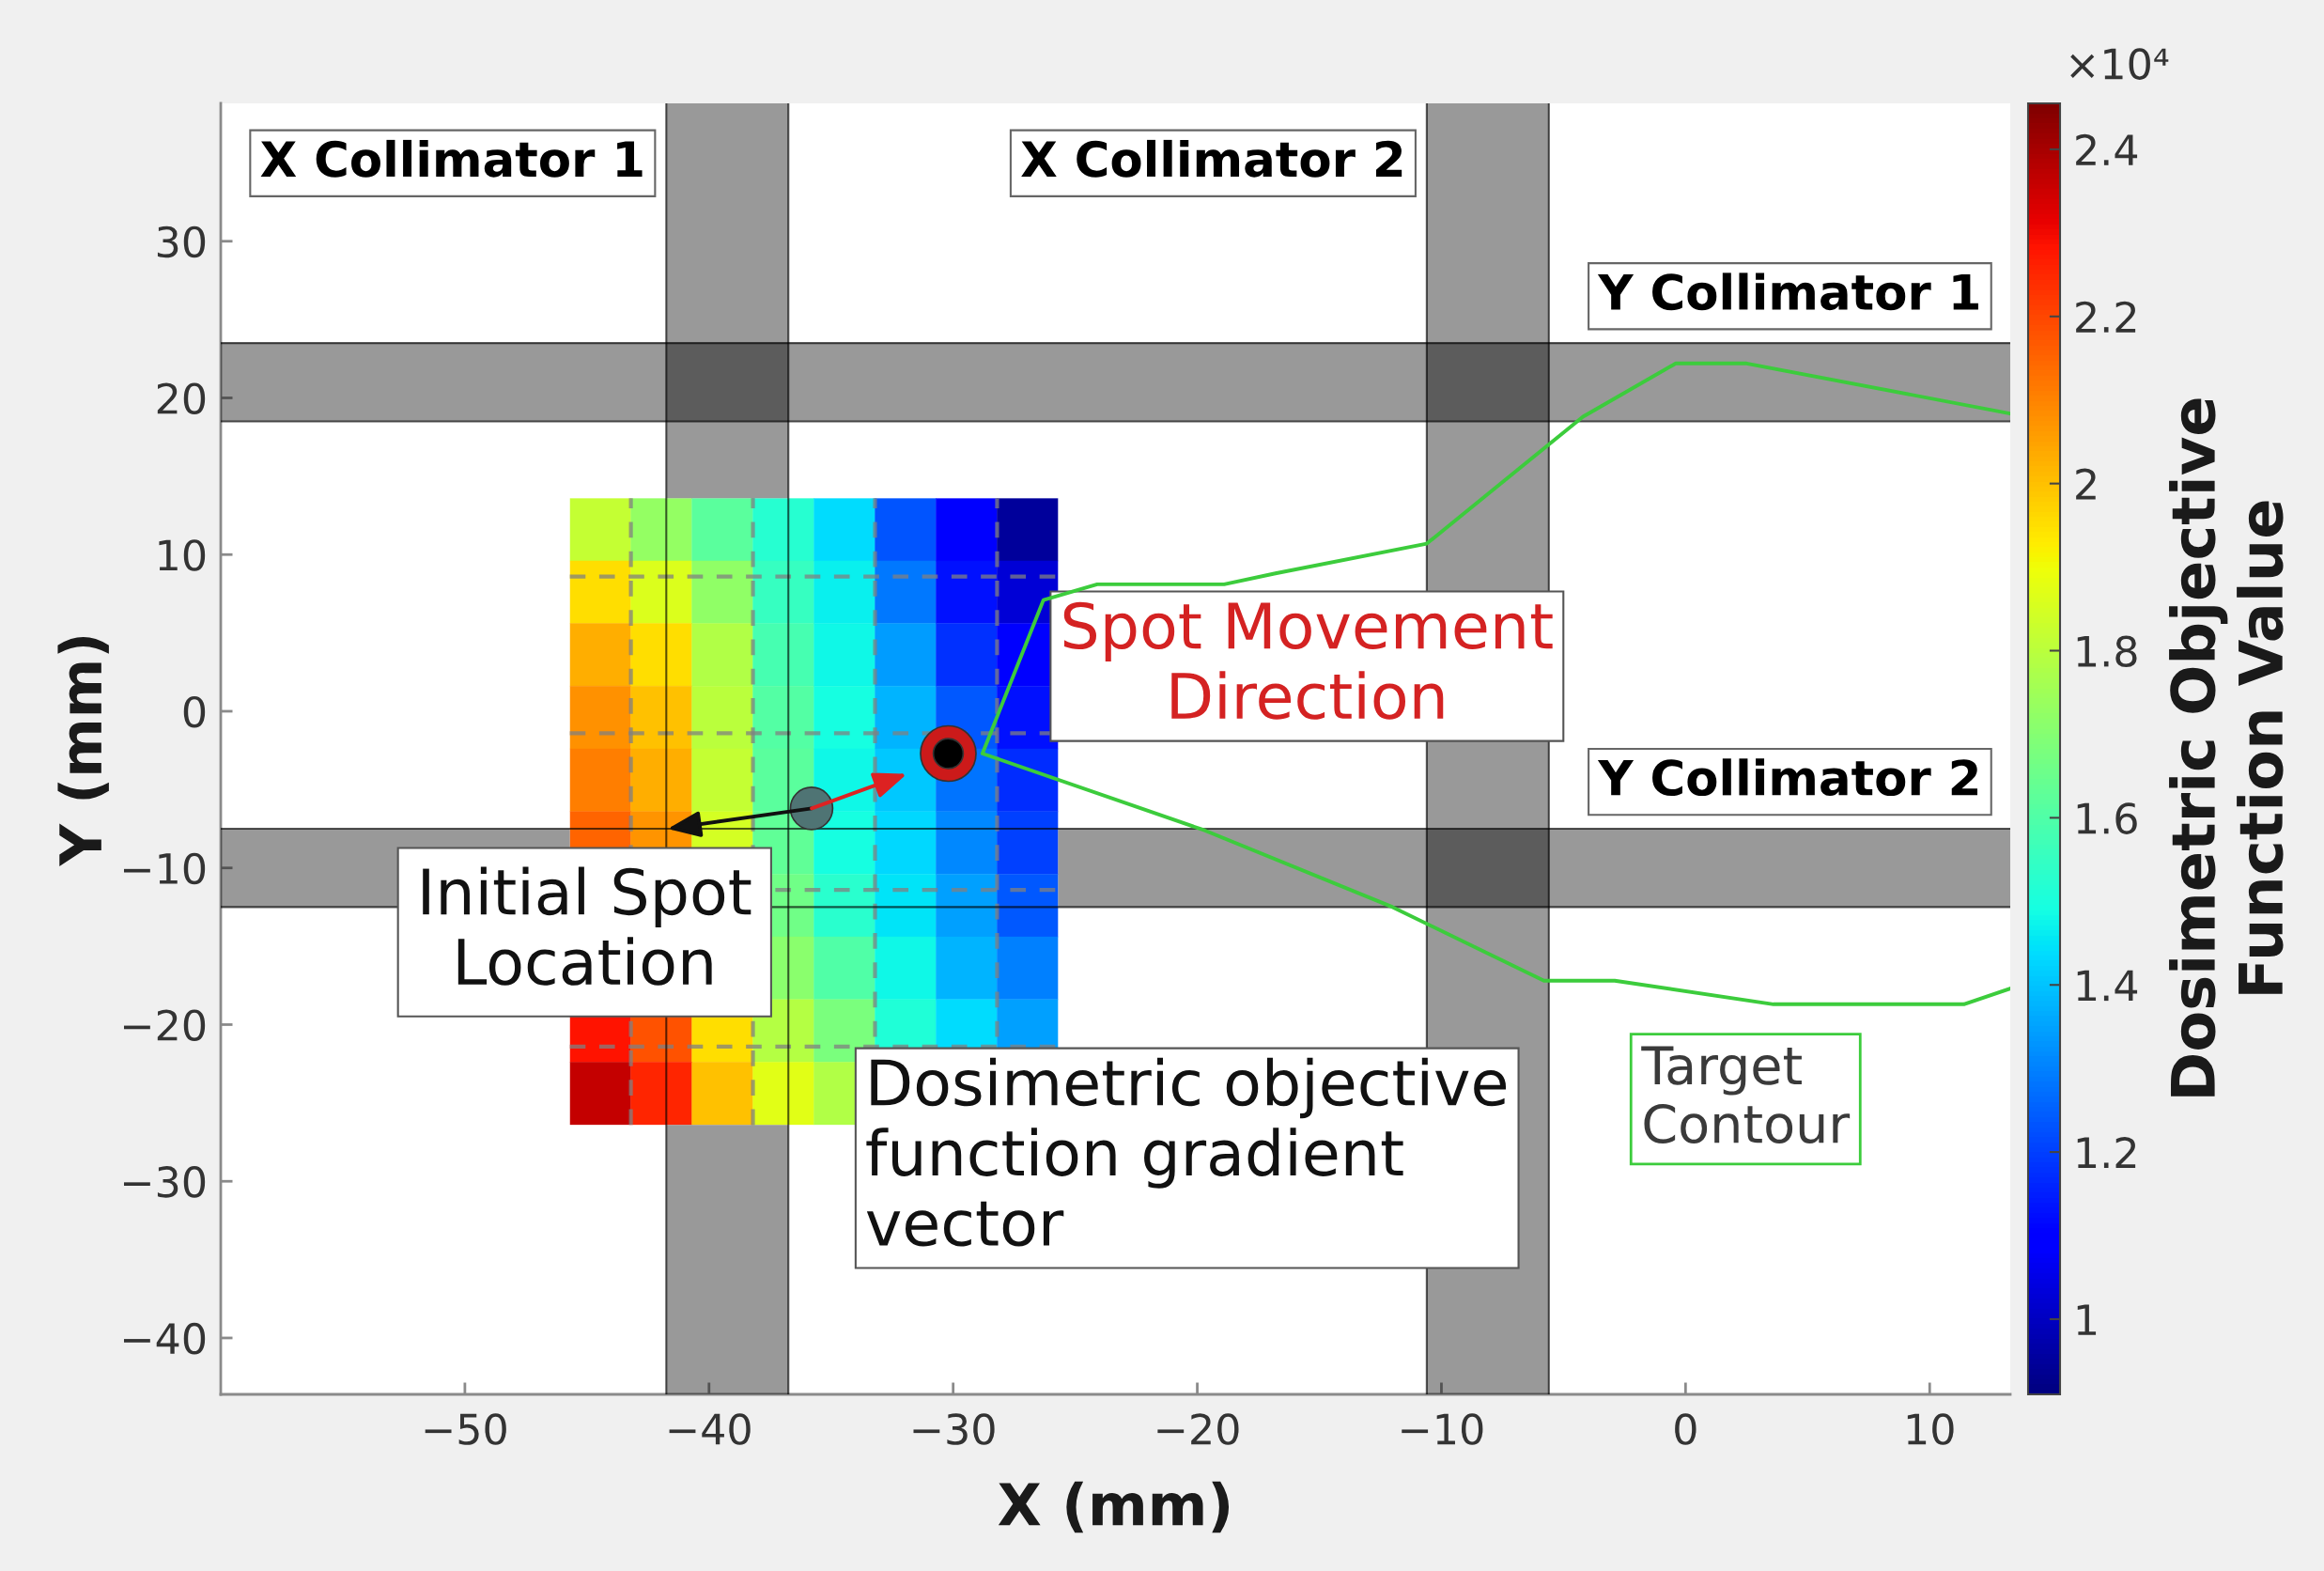  Describe the element at coordinates (1114, 1507) in the screenshot. I see `x-axis-title: X (mm)` at that location.